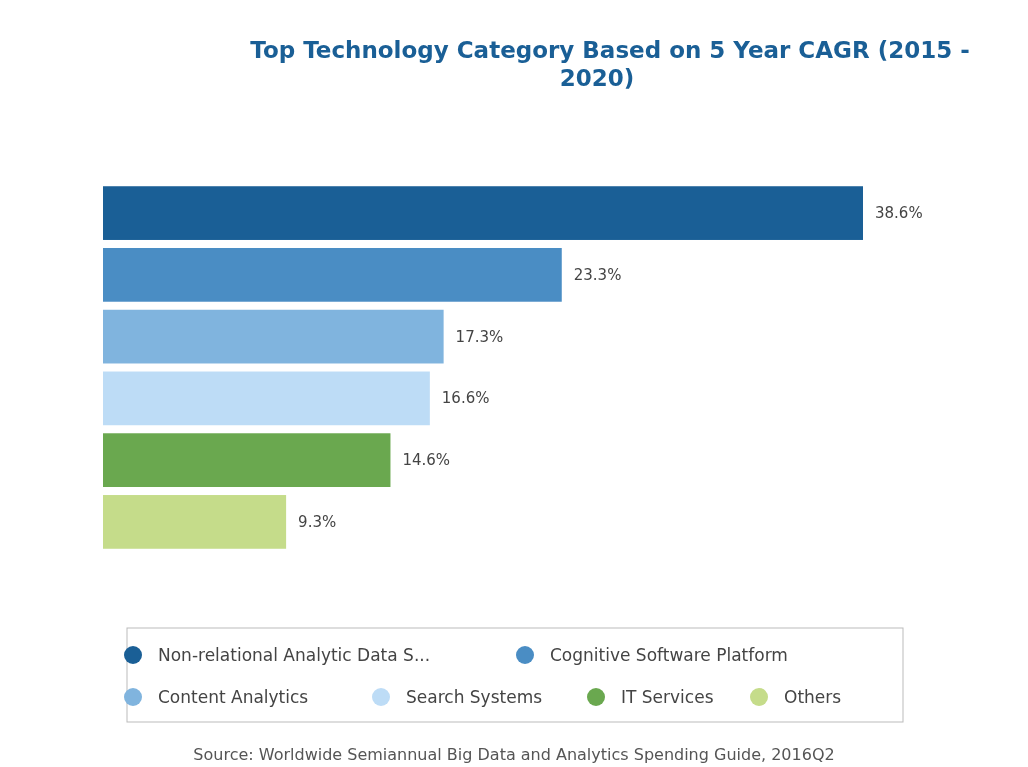 The height and width of the screenshot is (767, 1028). I want to click on data-label: 14.6%, so click(426, 460).